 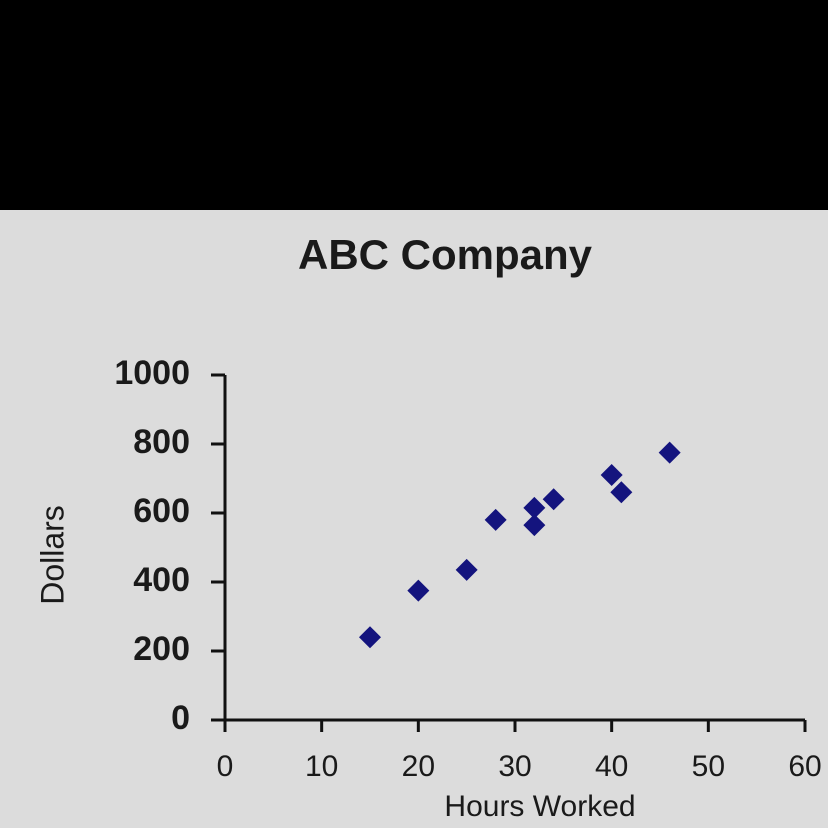 What do you see at coordinates (611, 766) in the screenshot?
I see `x-tick-label: 40` at bounding box center [611, 766].